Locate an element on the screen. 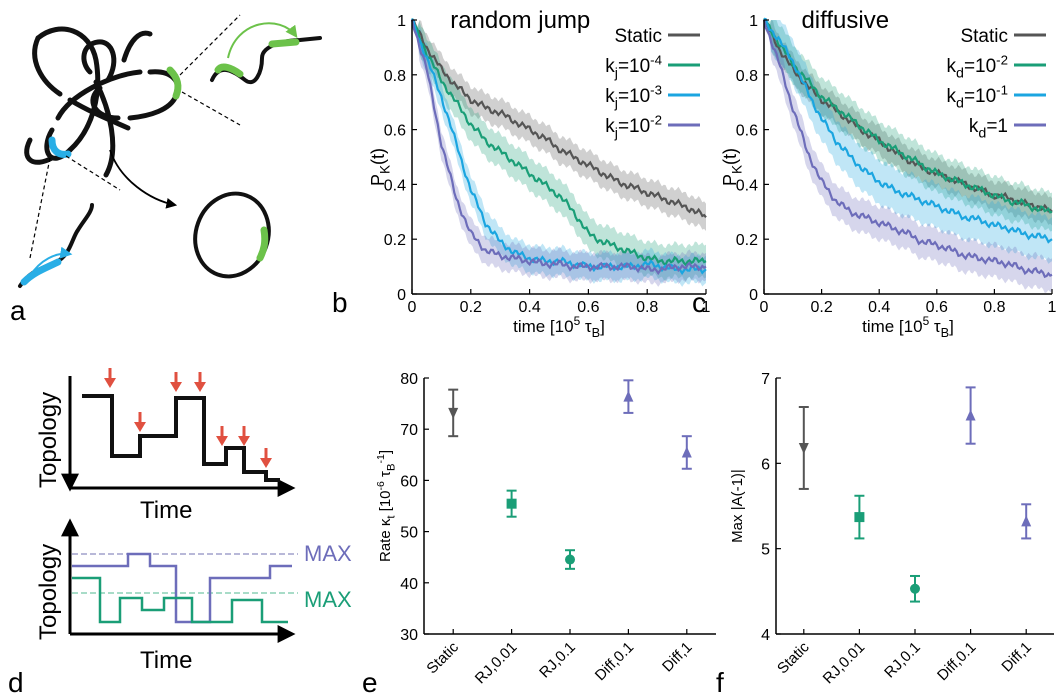 The height and width of the screenshot is (700, 1062). y-tick-label: 30 is located at coordinates (409, 635).